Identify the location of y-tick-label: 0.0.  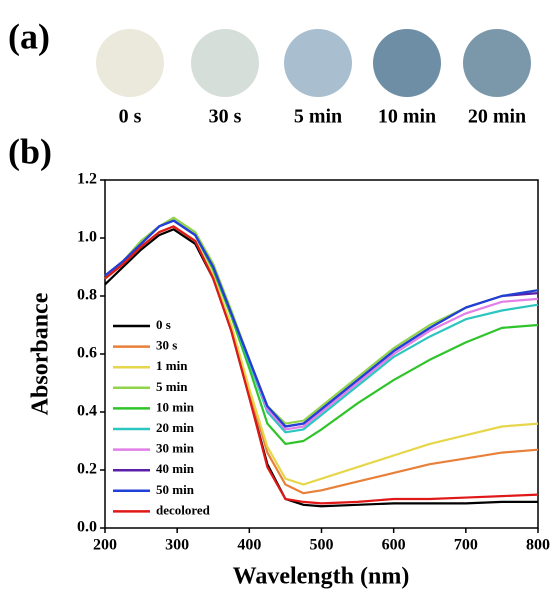
(87, 527).